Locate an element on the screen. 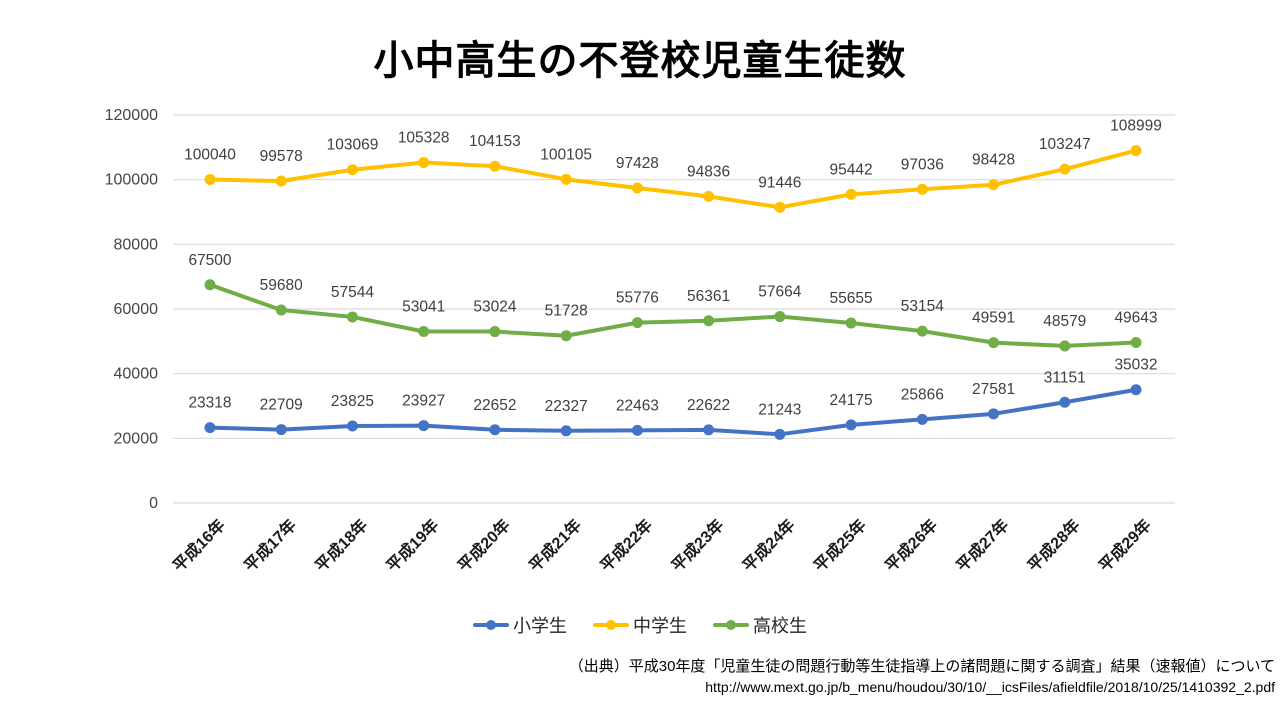 Image resolution: width=1280 pixels, height=720 pixels. data-point-label-elementary: 22327 is located at coordinates (566, 406).